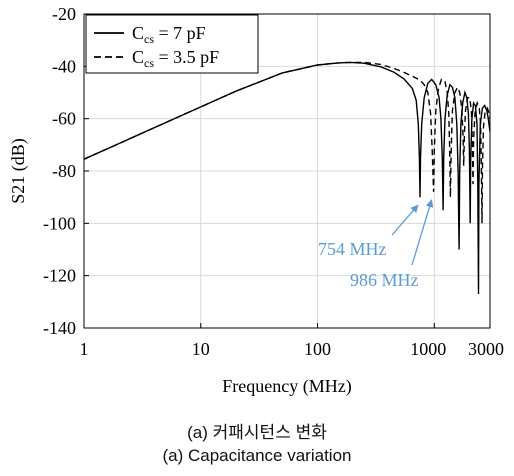 The height and width of the screenshot is (476, 514). What do you see at coordinates (64, 119) in the screenshot?
I see `y-tick-label: -60` at bounding box center [64, 119].